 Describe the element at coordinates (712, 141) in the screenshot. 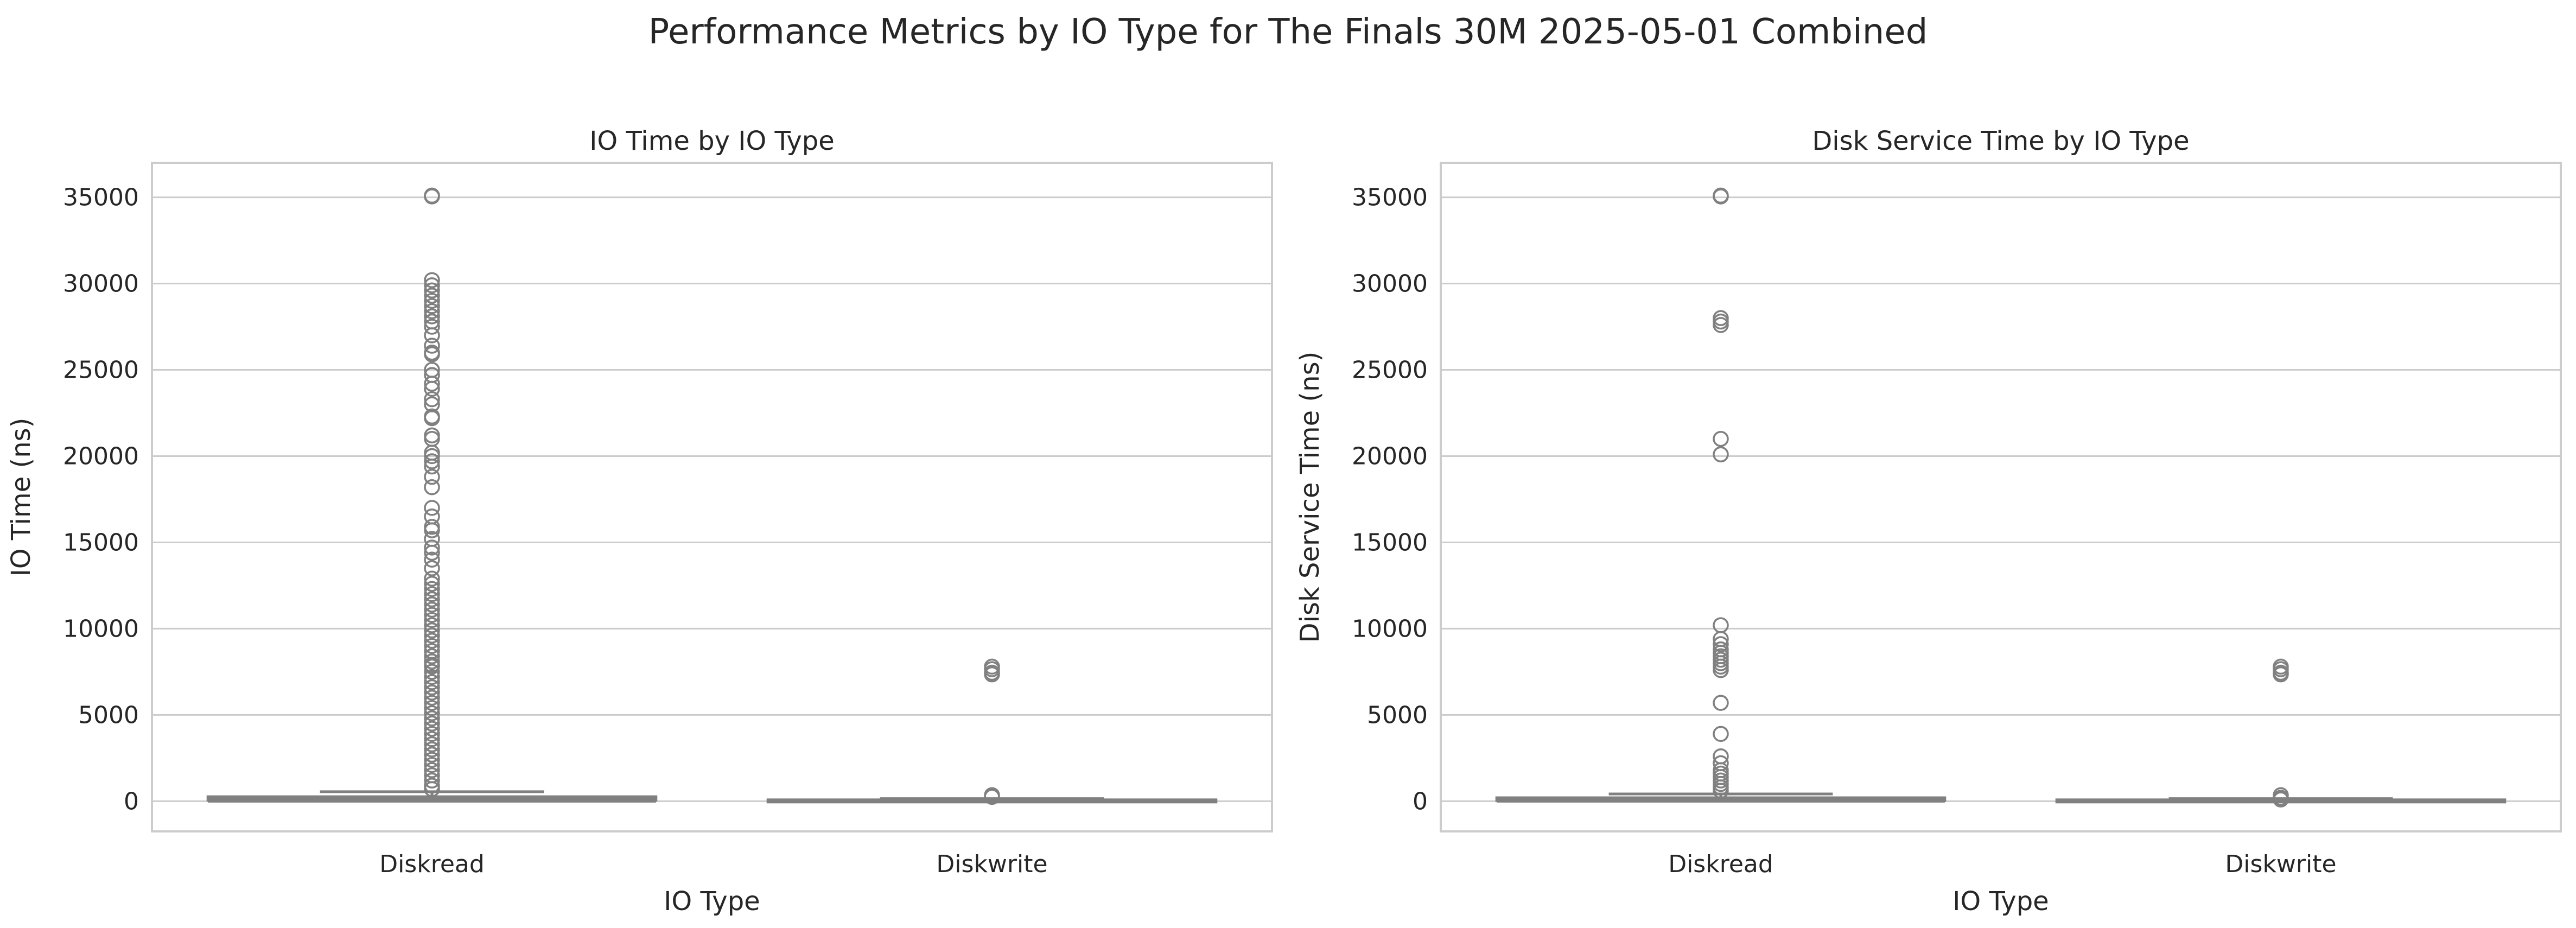

I see `chart-title: IO Time by IO Type` at that location.